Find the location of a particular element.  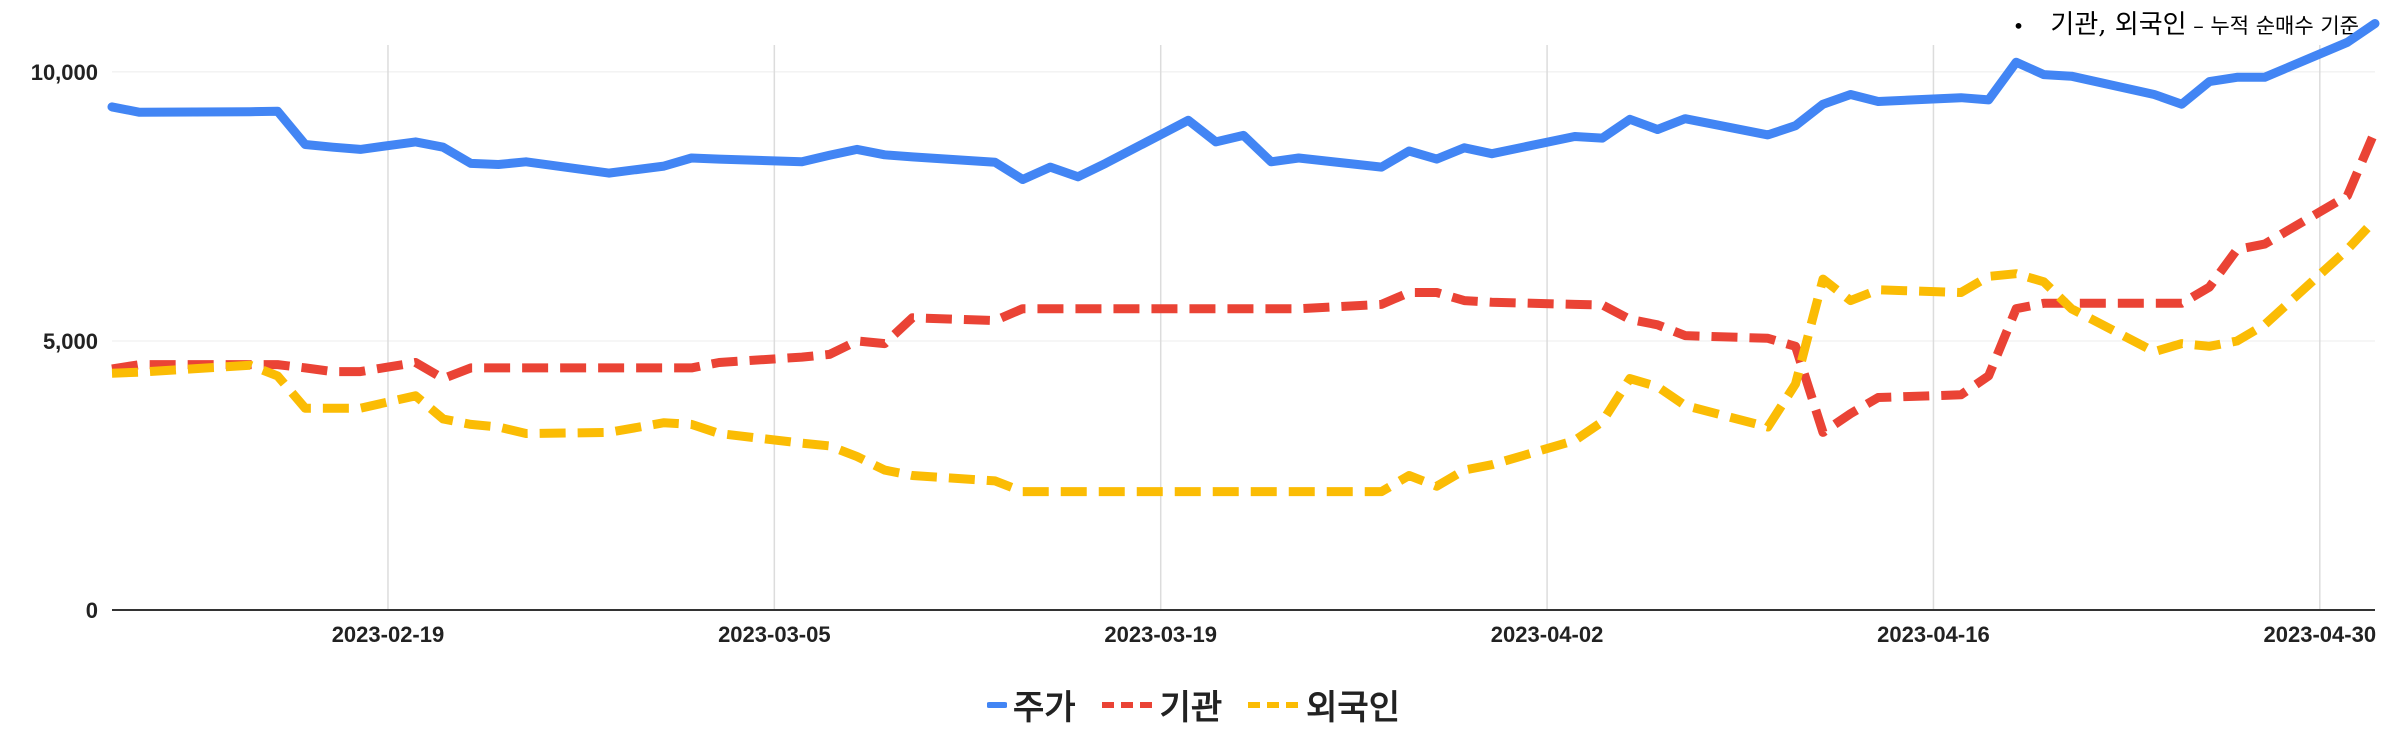

legend-label: 외국인 is located at coordinates (1353, 708).